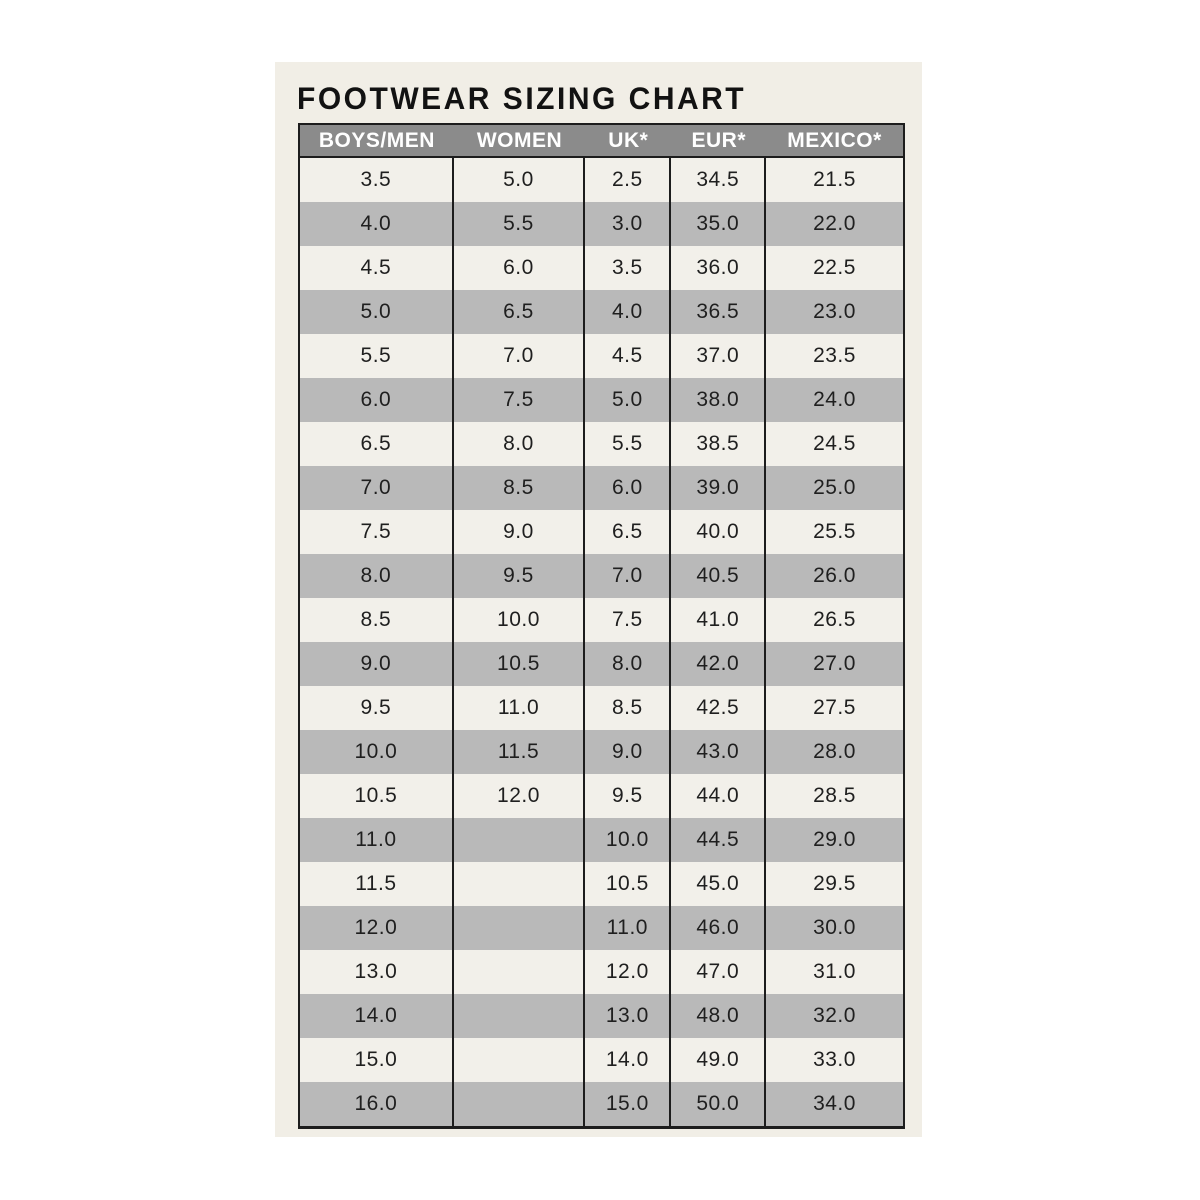 This screenshot has height=1200, width=1200. I want to click on table-row: 7.5 9.0 6.5 40.0 25.5, so click(601, 532).